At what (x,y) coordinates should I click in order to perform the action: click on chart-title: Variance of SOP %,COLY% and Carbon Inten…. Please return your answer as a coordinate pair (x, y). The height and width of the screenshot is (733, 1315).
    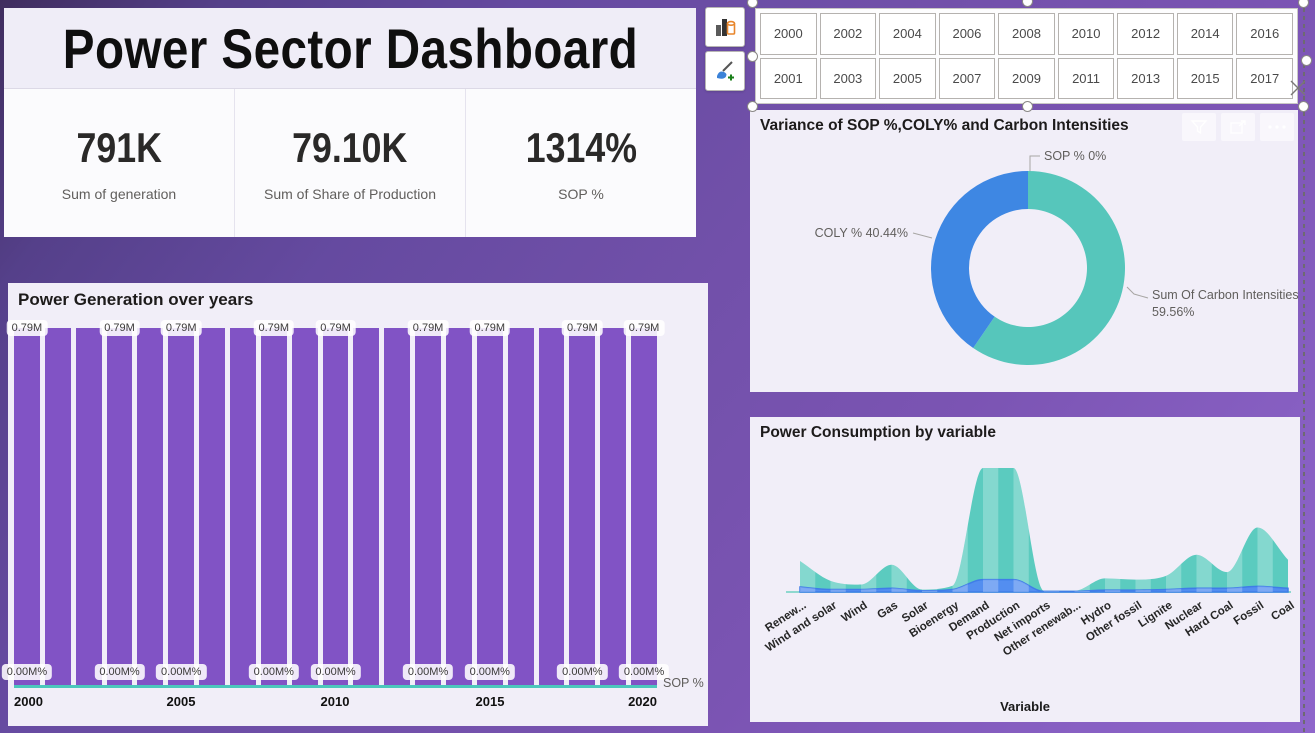
    Looking at the image, I should click on (944, 125).